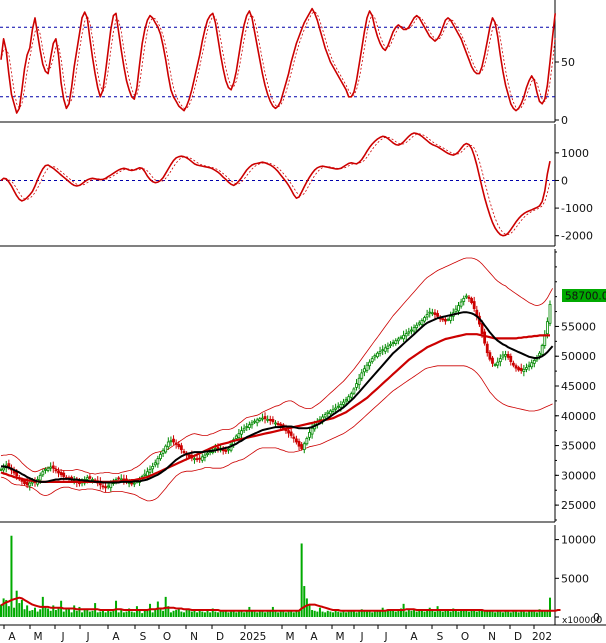 The image size is (606, 643). Describe the element at coordinates (275, 184) in the screenshot. I see `macd-signal-line` at that location.